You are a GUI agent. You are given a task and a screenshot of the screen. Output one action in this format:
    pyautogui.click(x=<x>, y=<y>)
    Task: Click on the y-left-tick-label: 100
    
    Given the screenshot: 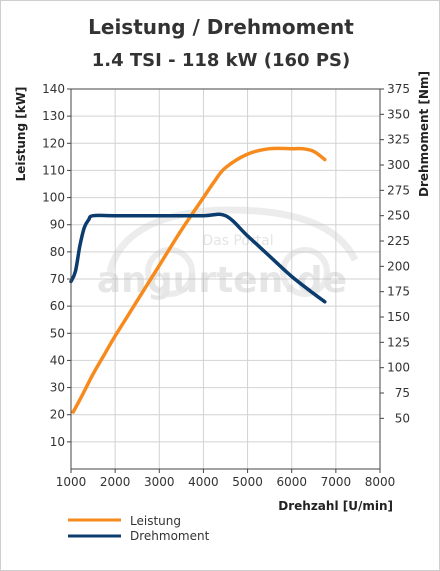 What is the action you would take?
    pyautogui.click(x=53, y=198)
    